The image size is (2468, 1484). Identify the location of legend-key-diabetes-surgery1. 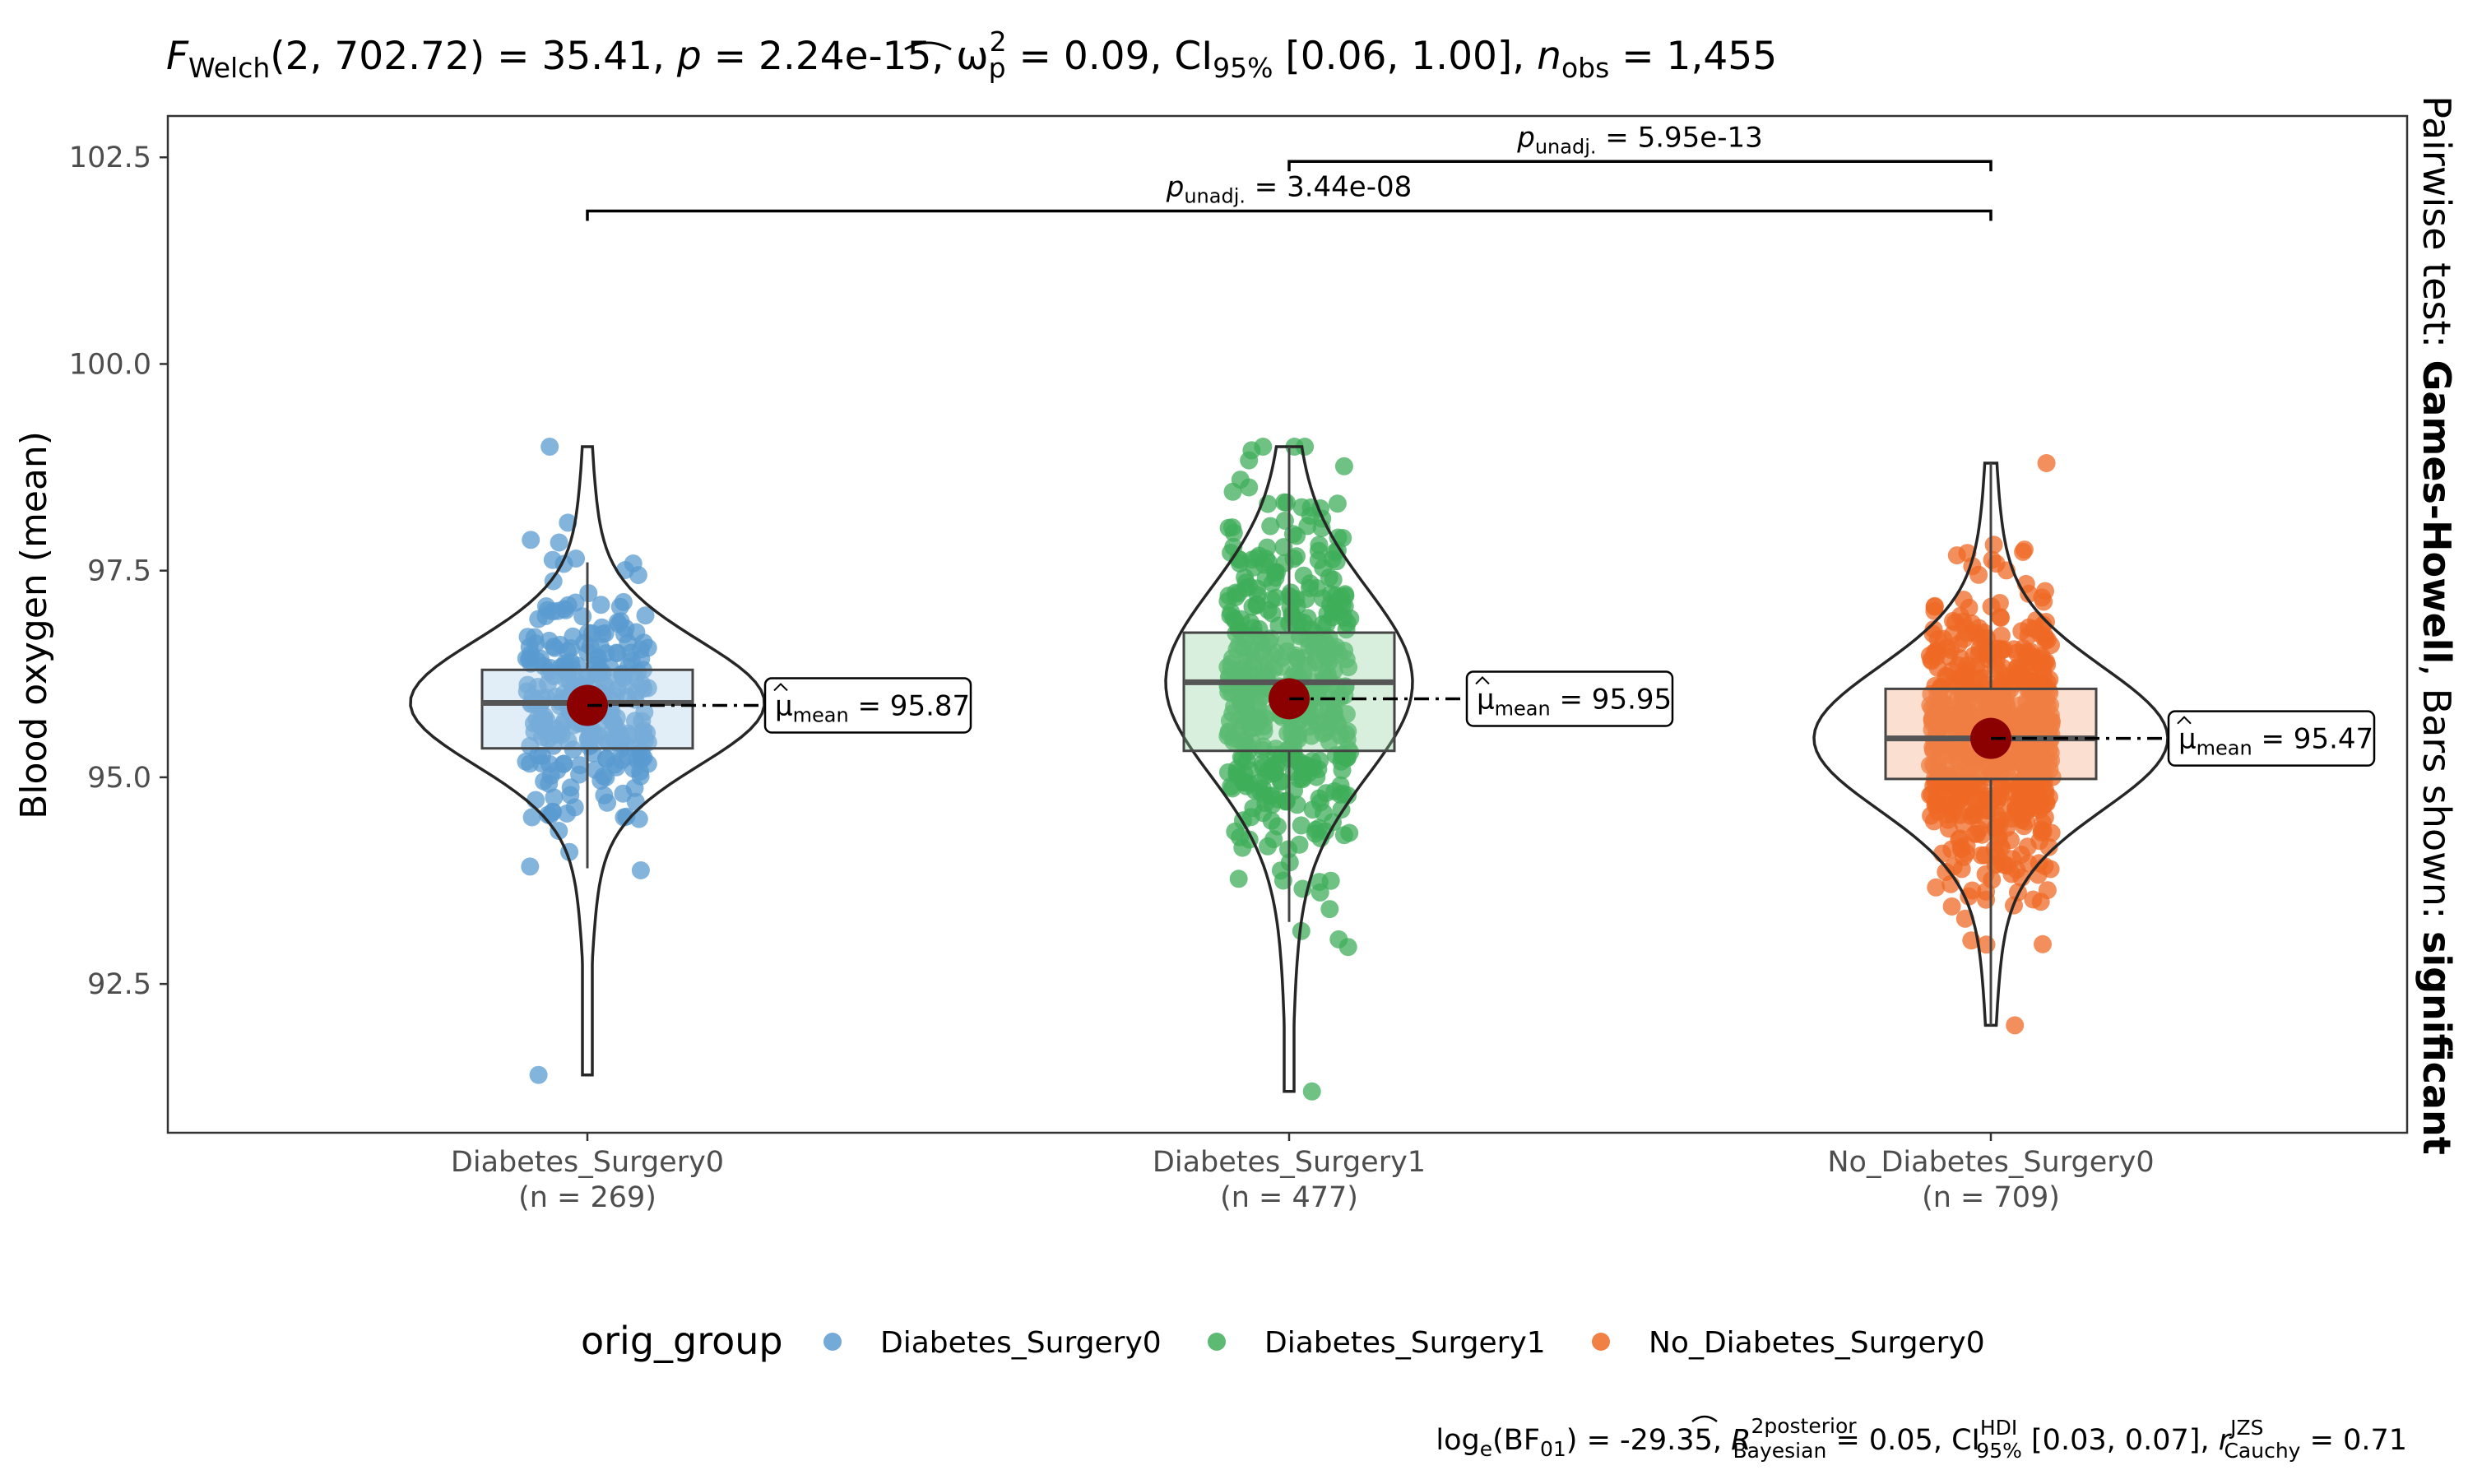
(1217, 1342).